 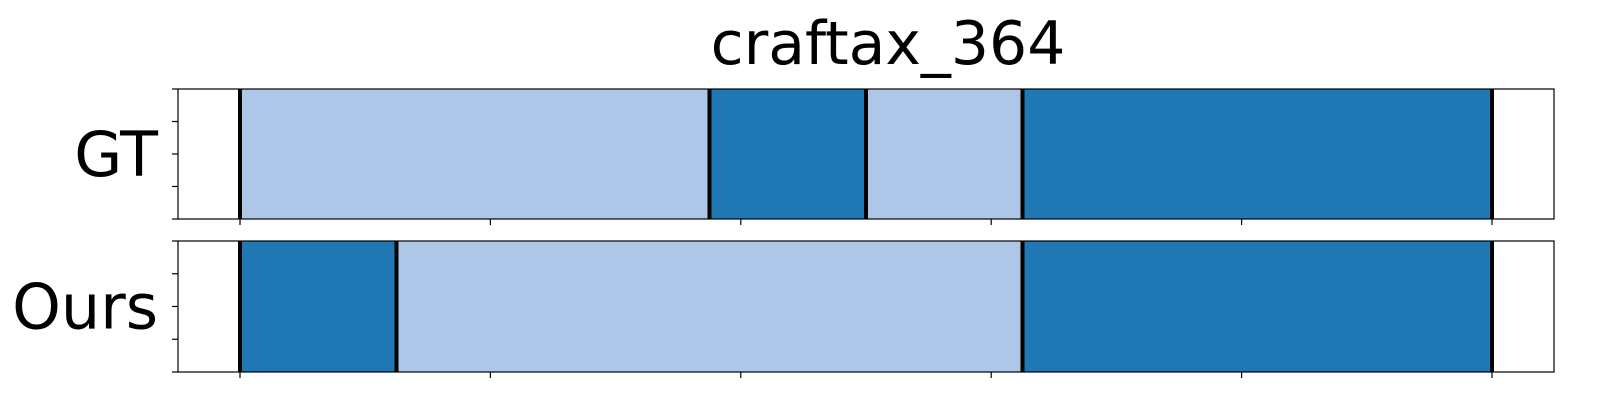 What do you see at coordinates (116, 154) in the screenshot?
I see `row-label-gt: GT` at bounding box center [116, 154].